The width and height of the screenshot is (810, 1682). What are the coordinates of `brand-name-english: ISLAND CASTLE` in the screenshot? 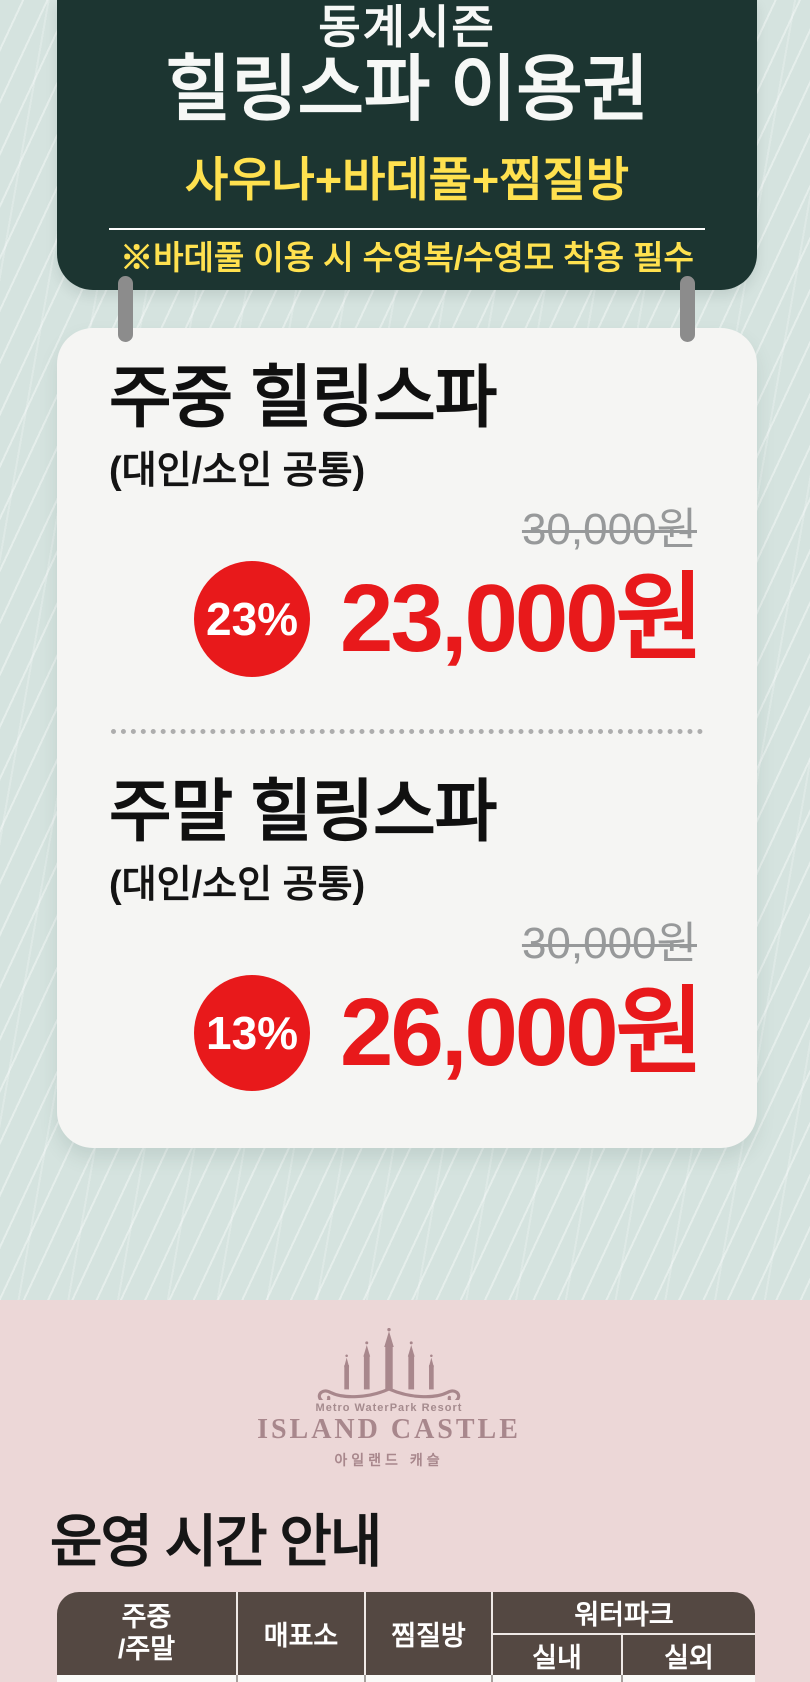 It's located at (389, 1429).